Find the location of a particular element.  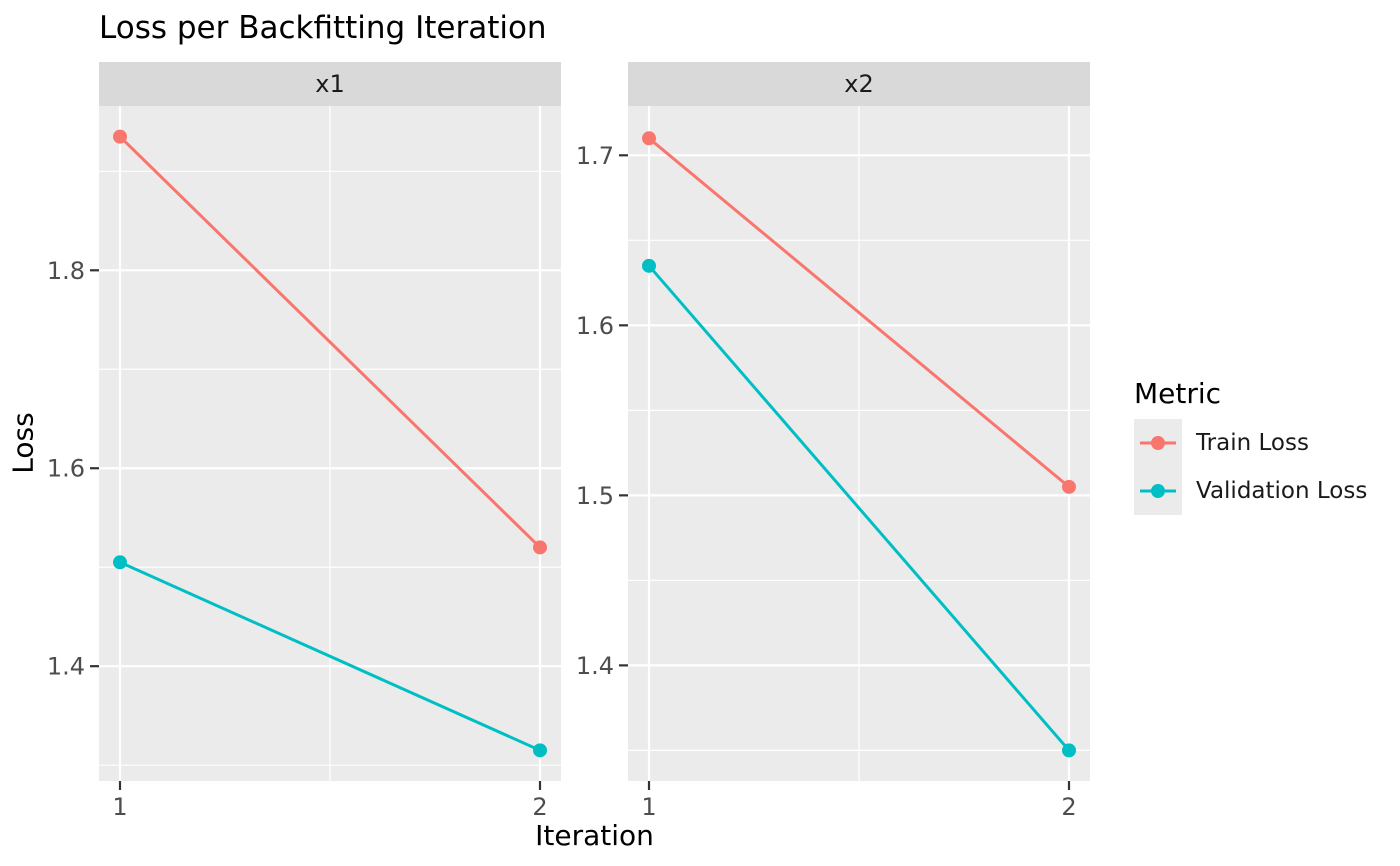

y-tick-label: 1.5 is located at coordinates (595, 496).